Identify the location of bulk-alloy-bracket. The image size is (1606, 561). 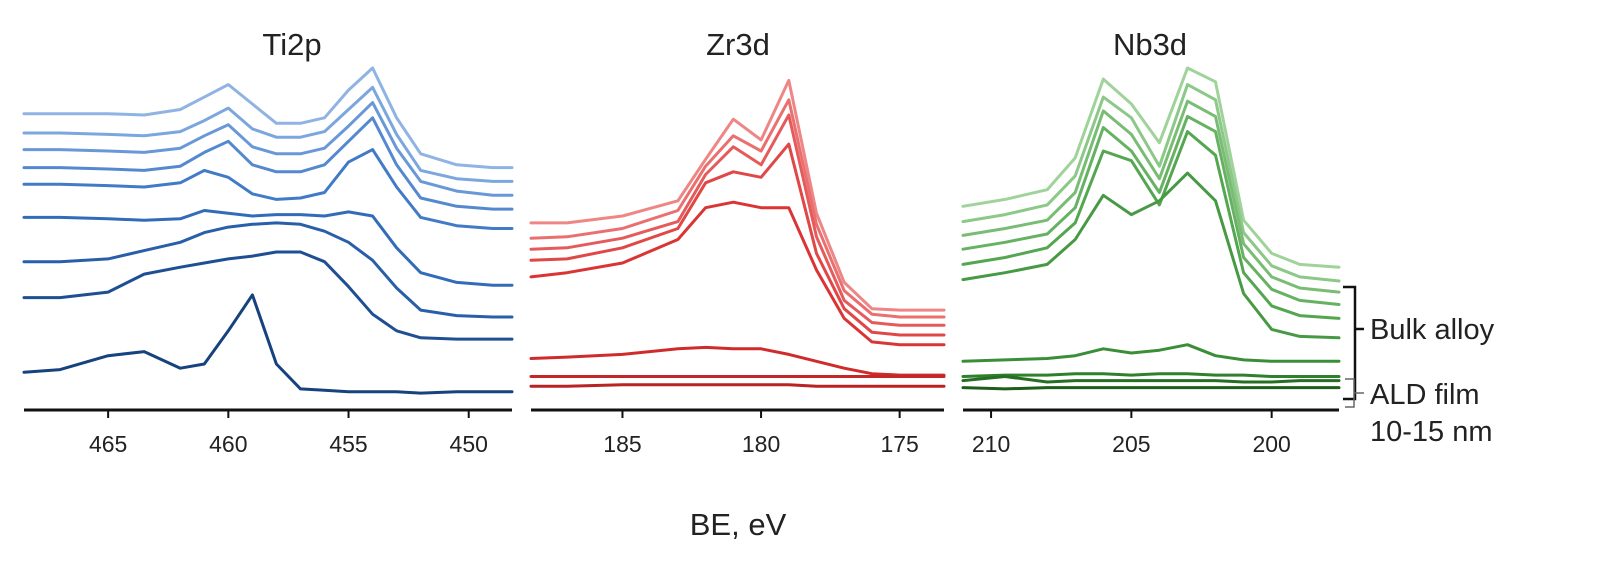
(1353, 343).